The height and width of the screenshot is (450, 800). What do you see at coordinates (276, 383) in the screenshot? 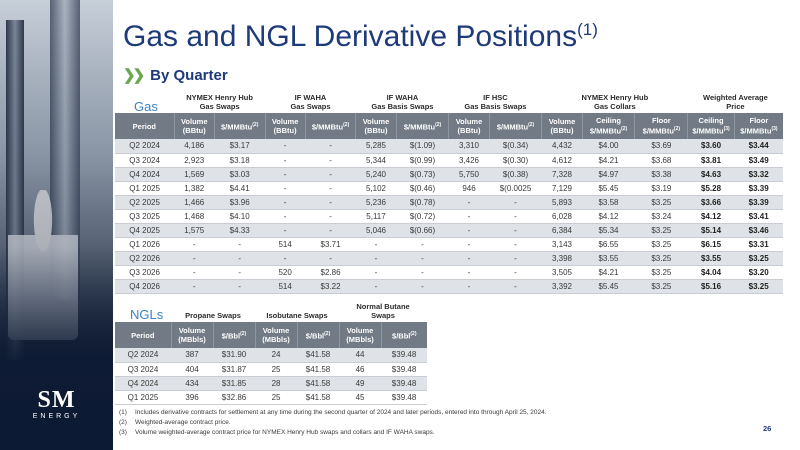
I see `table-cell: 28` at bounding box center [276, 383].